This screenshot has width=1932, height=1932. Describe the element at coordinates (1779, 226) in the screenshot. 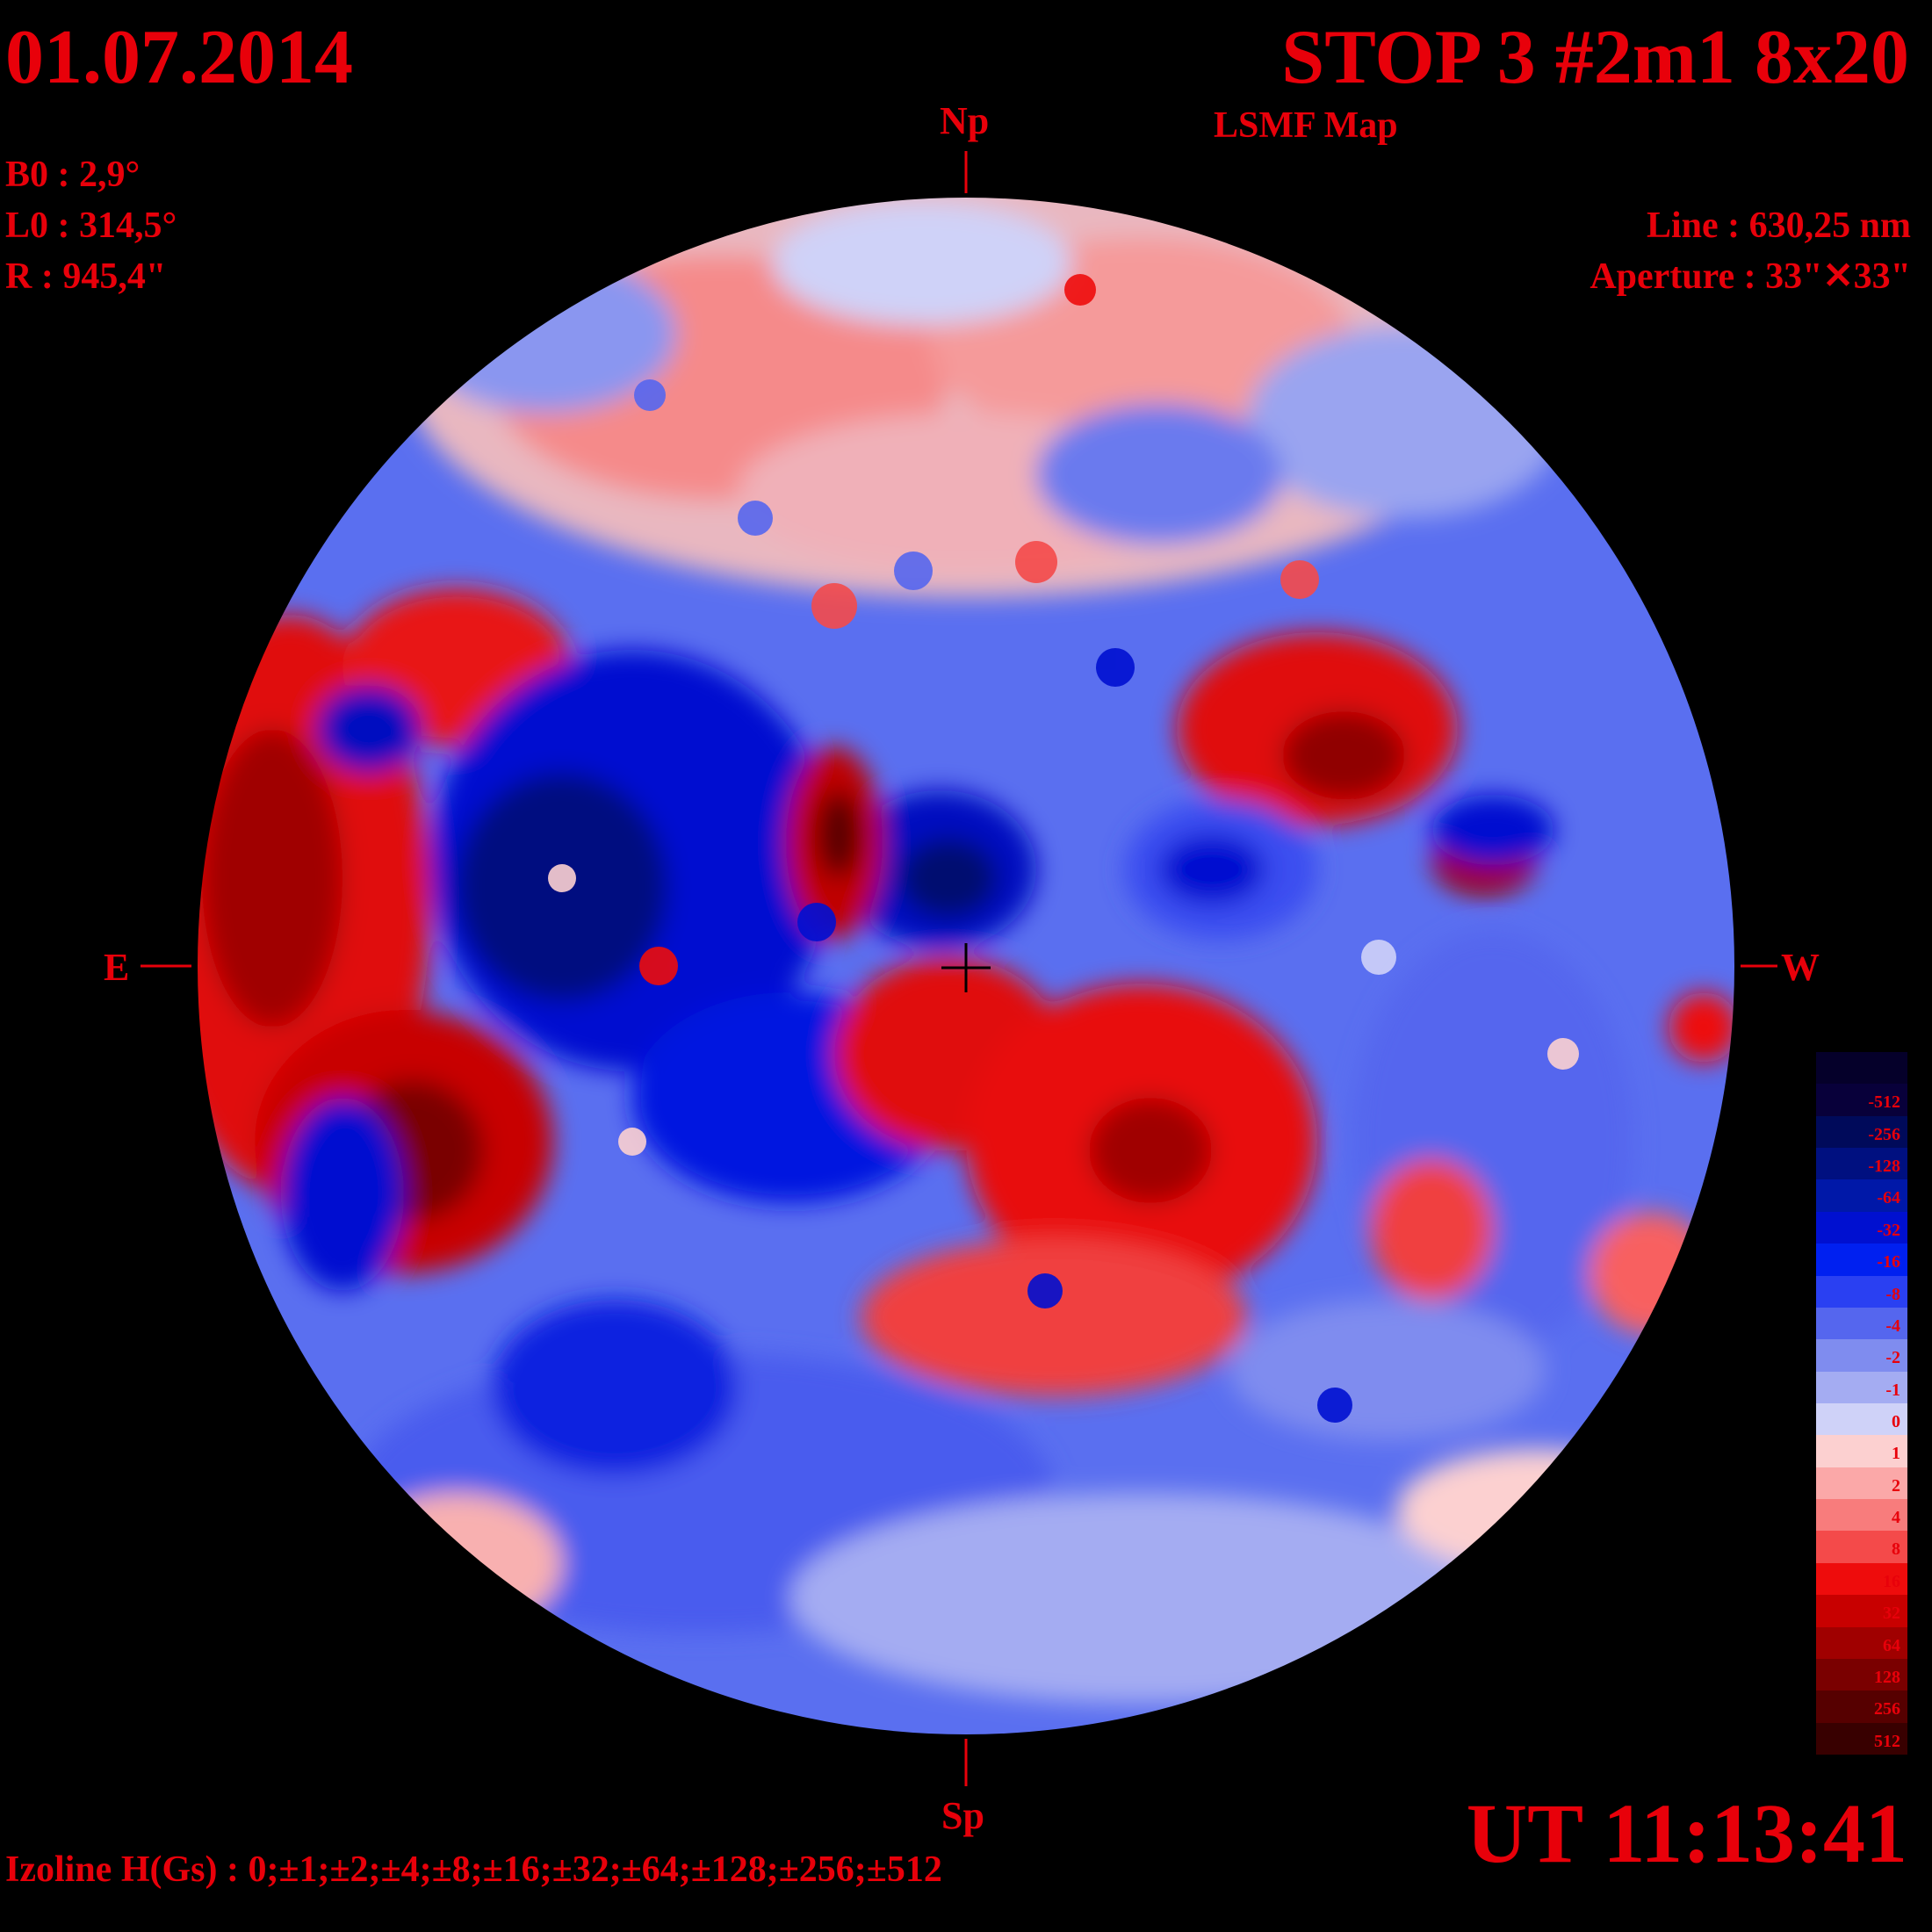

I see `spectral-line: Line : 630,25 nm` at that location.